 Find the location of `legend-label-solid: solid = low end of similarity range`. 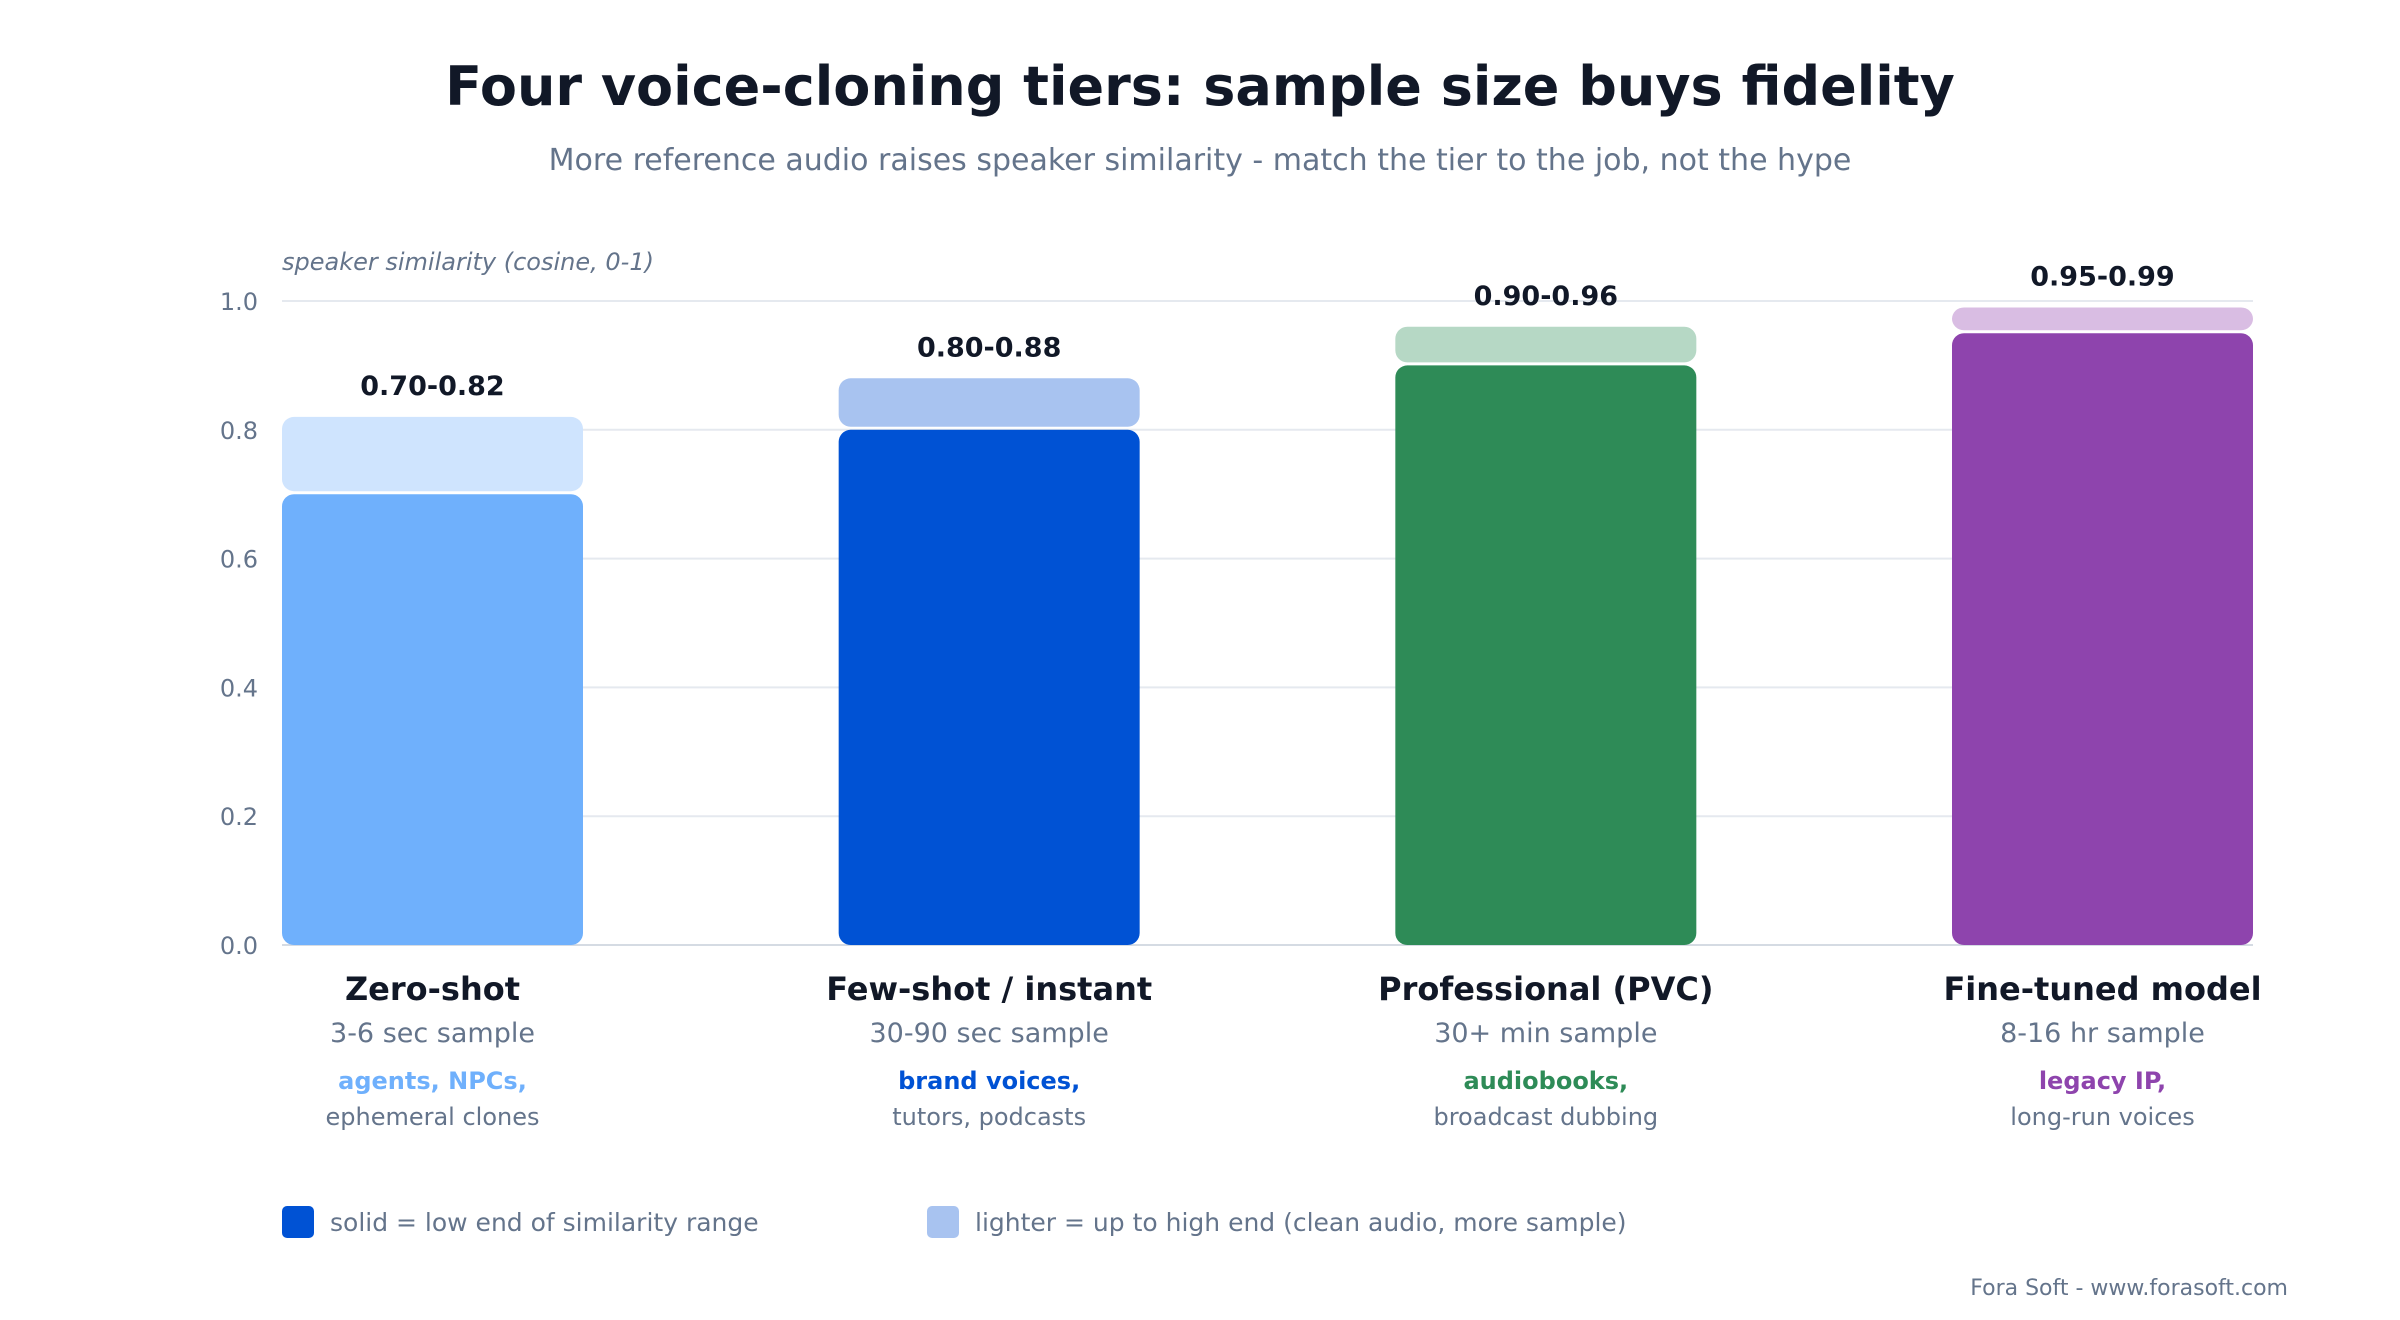

legend-label-solid: solid = low end of similarity range is located at coordinates (544, 1222).